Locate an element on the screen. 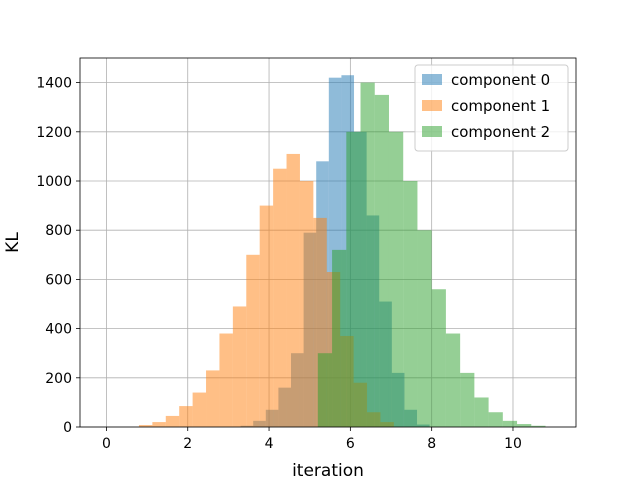 Image resolution: width=640 pixels, height=480 pixels. x-tick-label: 0 is located at coordinates (106, 444).